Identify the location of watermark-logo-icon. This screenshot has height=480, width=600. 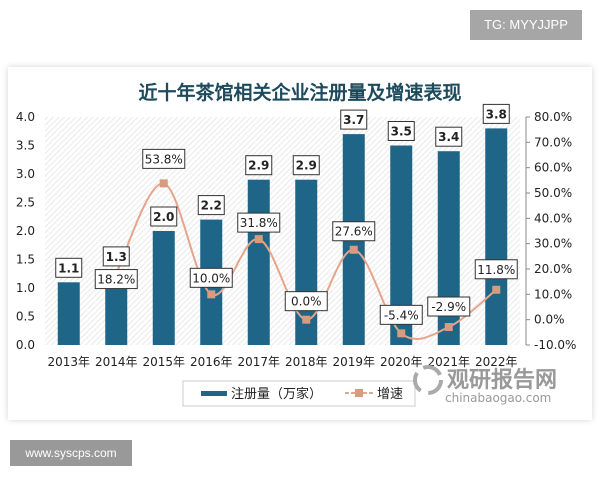
(428, 380).